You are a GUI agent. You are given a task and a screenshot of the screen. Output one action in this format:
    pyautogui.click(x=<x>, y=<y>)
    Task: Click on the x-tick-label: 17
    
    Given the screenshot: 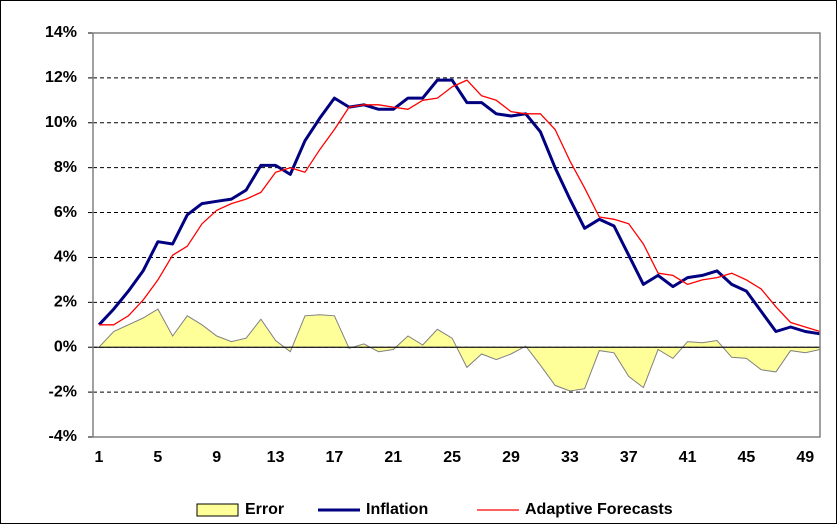 What is the action you would take?
    pyautogui.click(x=335, y=457)
    